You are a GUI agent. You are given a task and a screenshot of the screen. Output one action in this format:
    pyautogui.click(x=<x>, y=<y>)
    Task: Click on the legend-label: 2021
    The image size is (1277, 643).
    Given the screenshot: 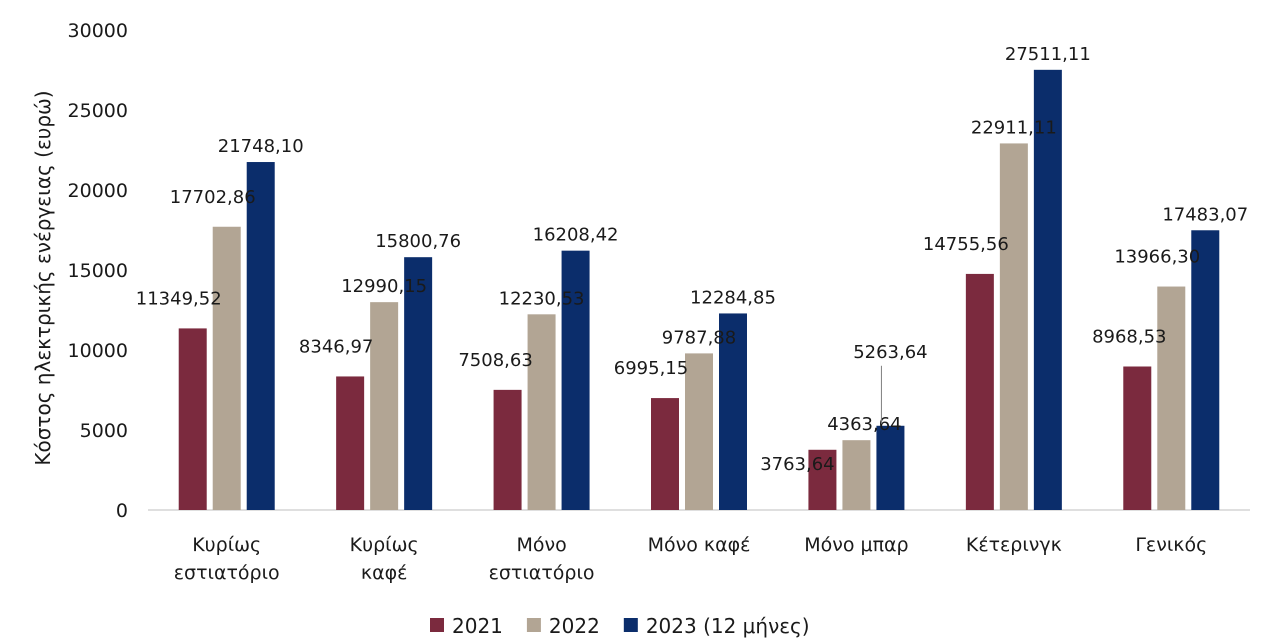 What is the action you would take?
    pyautogui.click(x=477, y=626)
    